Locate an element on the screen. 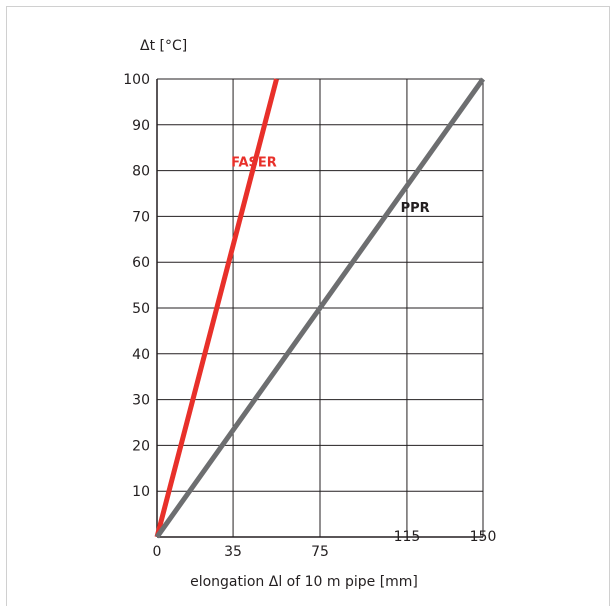 The width and height of the screenshot is (616, 606). y-tick-label: 60 is located at coordinates (141, 263).